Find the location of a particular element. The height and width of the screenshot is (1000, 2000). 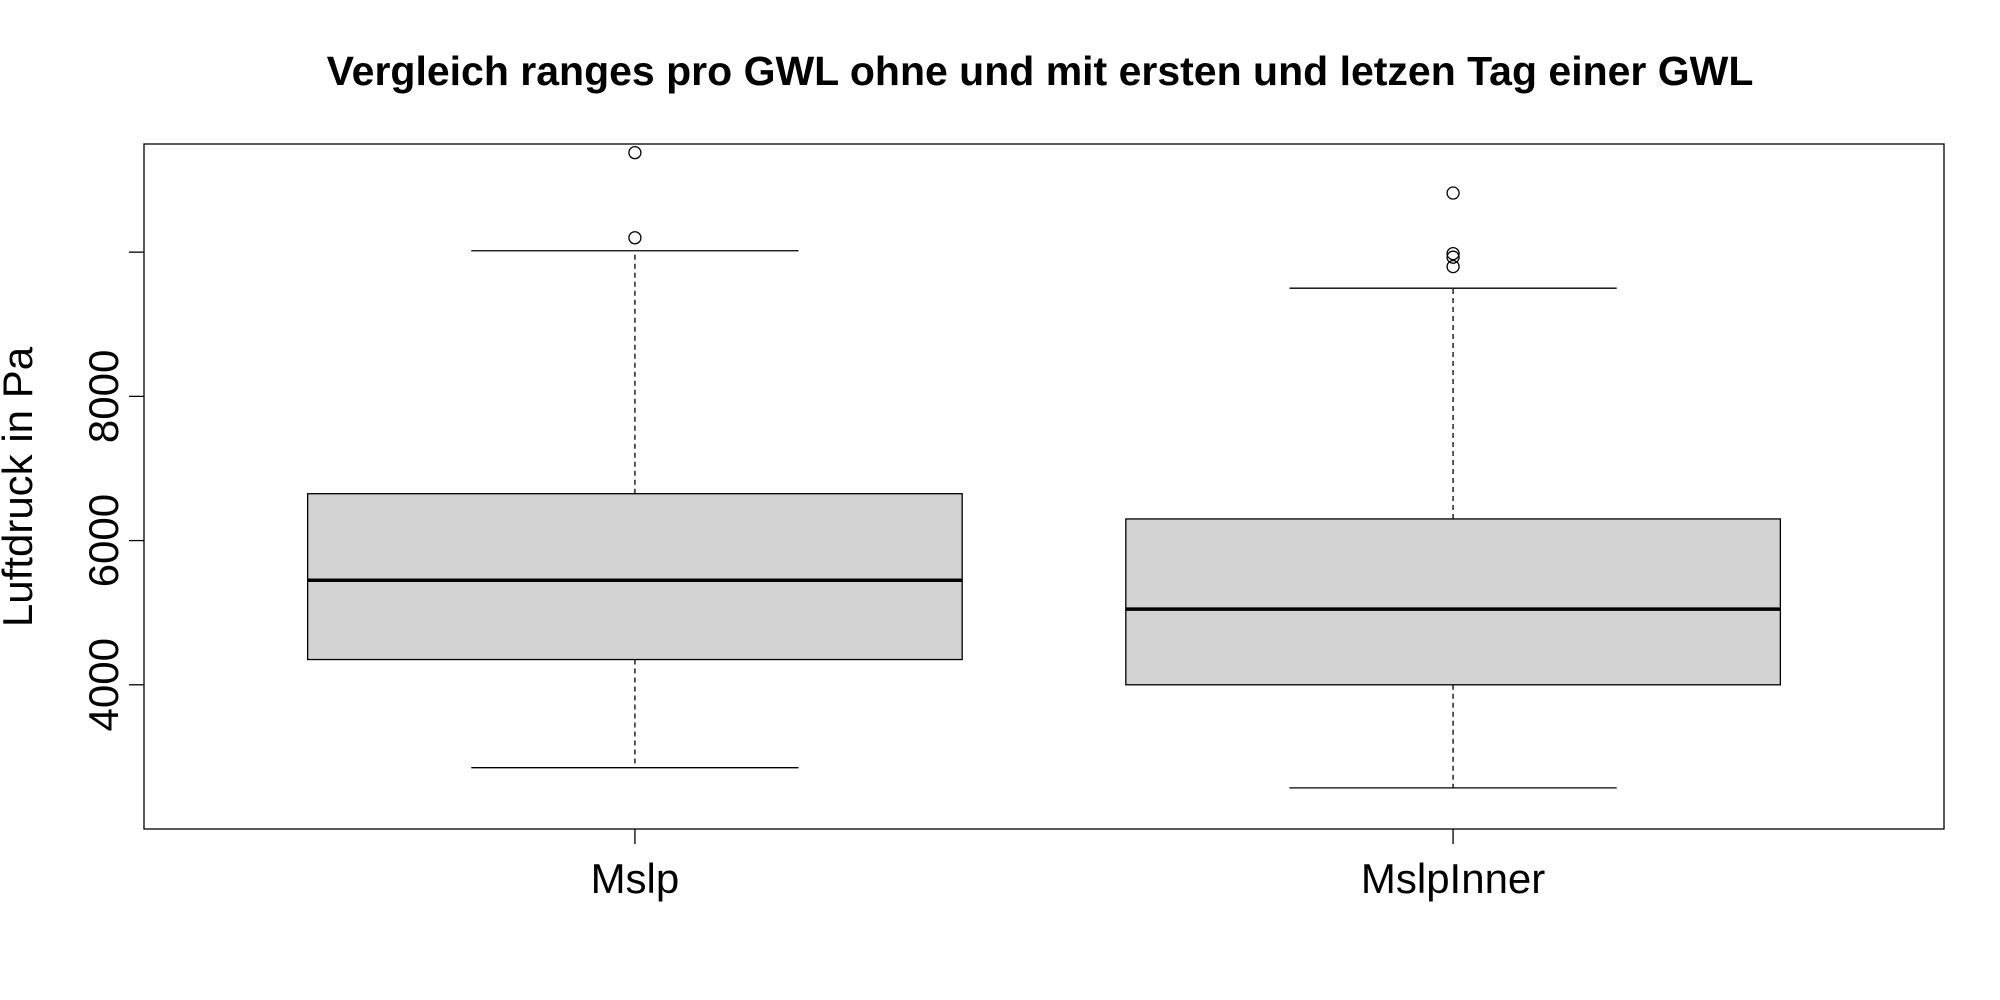

y-tick-label: 6000 is located at coordinates (103, 540).